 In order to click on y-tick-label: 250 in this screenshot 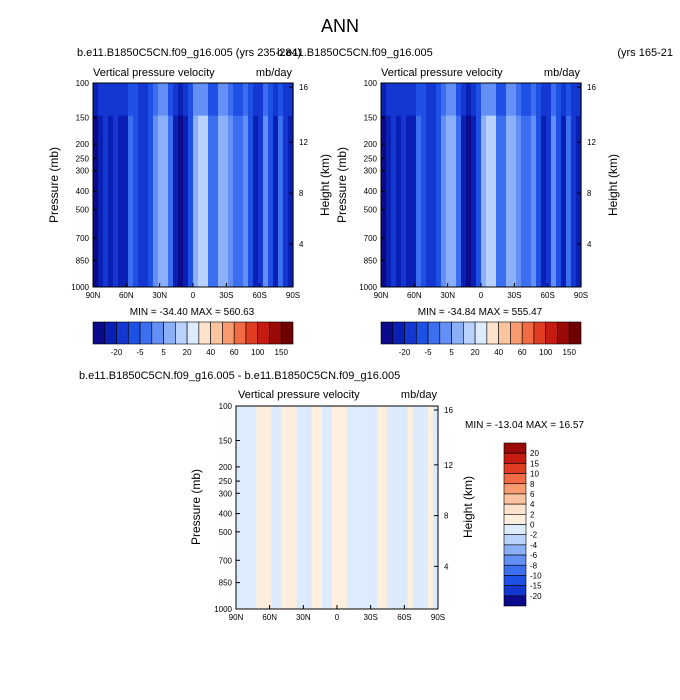, I will do `click(226, 481)`.